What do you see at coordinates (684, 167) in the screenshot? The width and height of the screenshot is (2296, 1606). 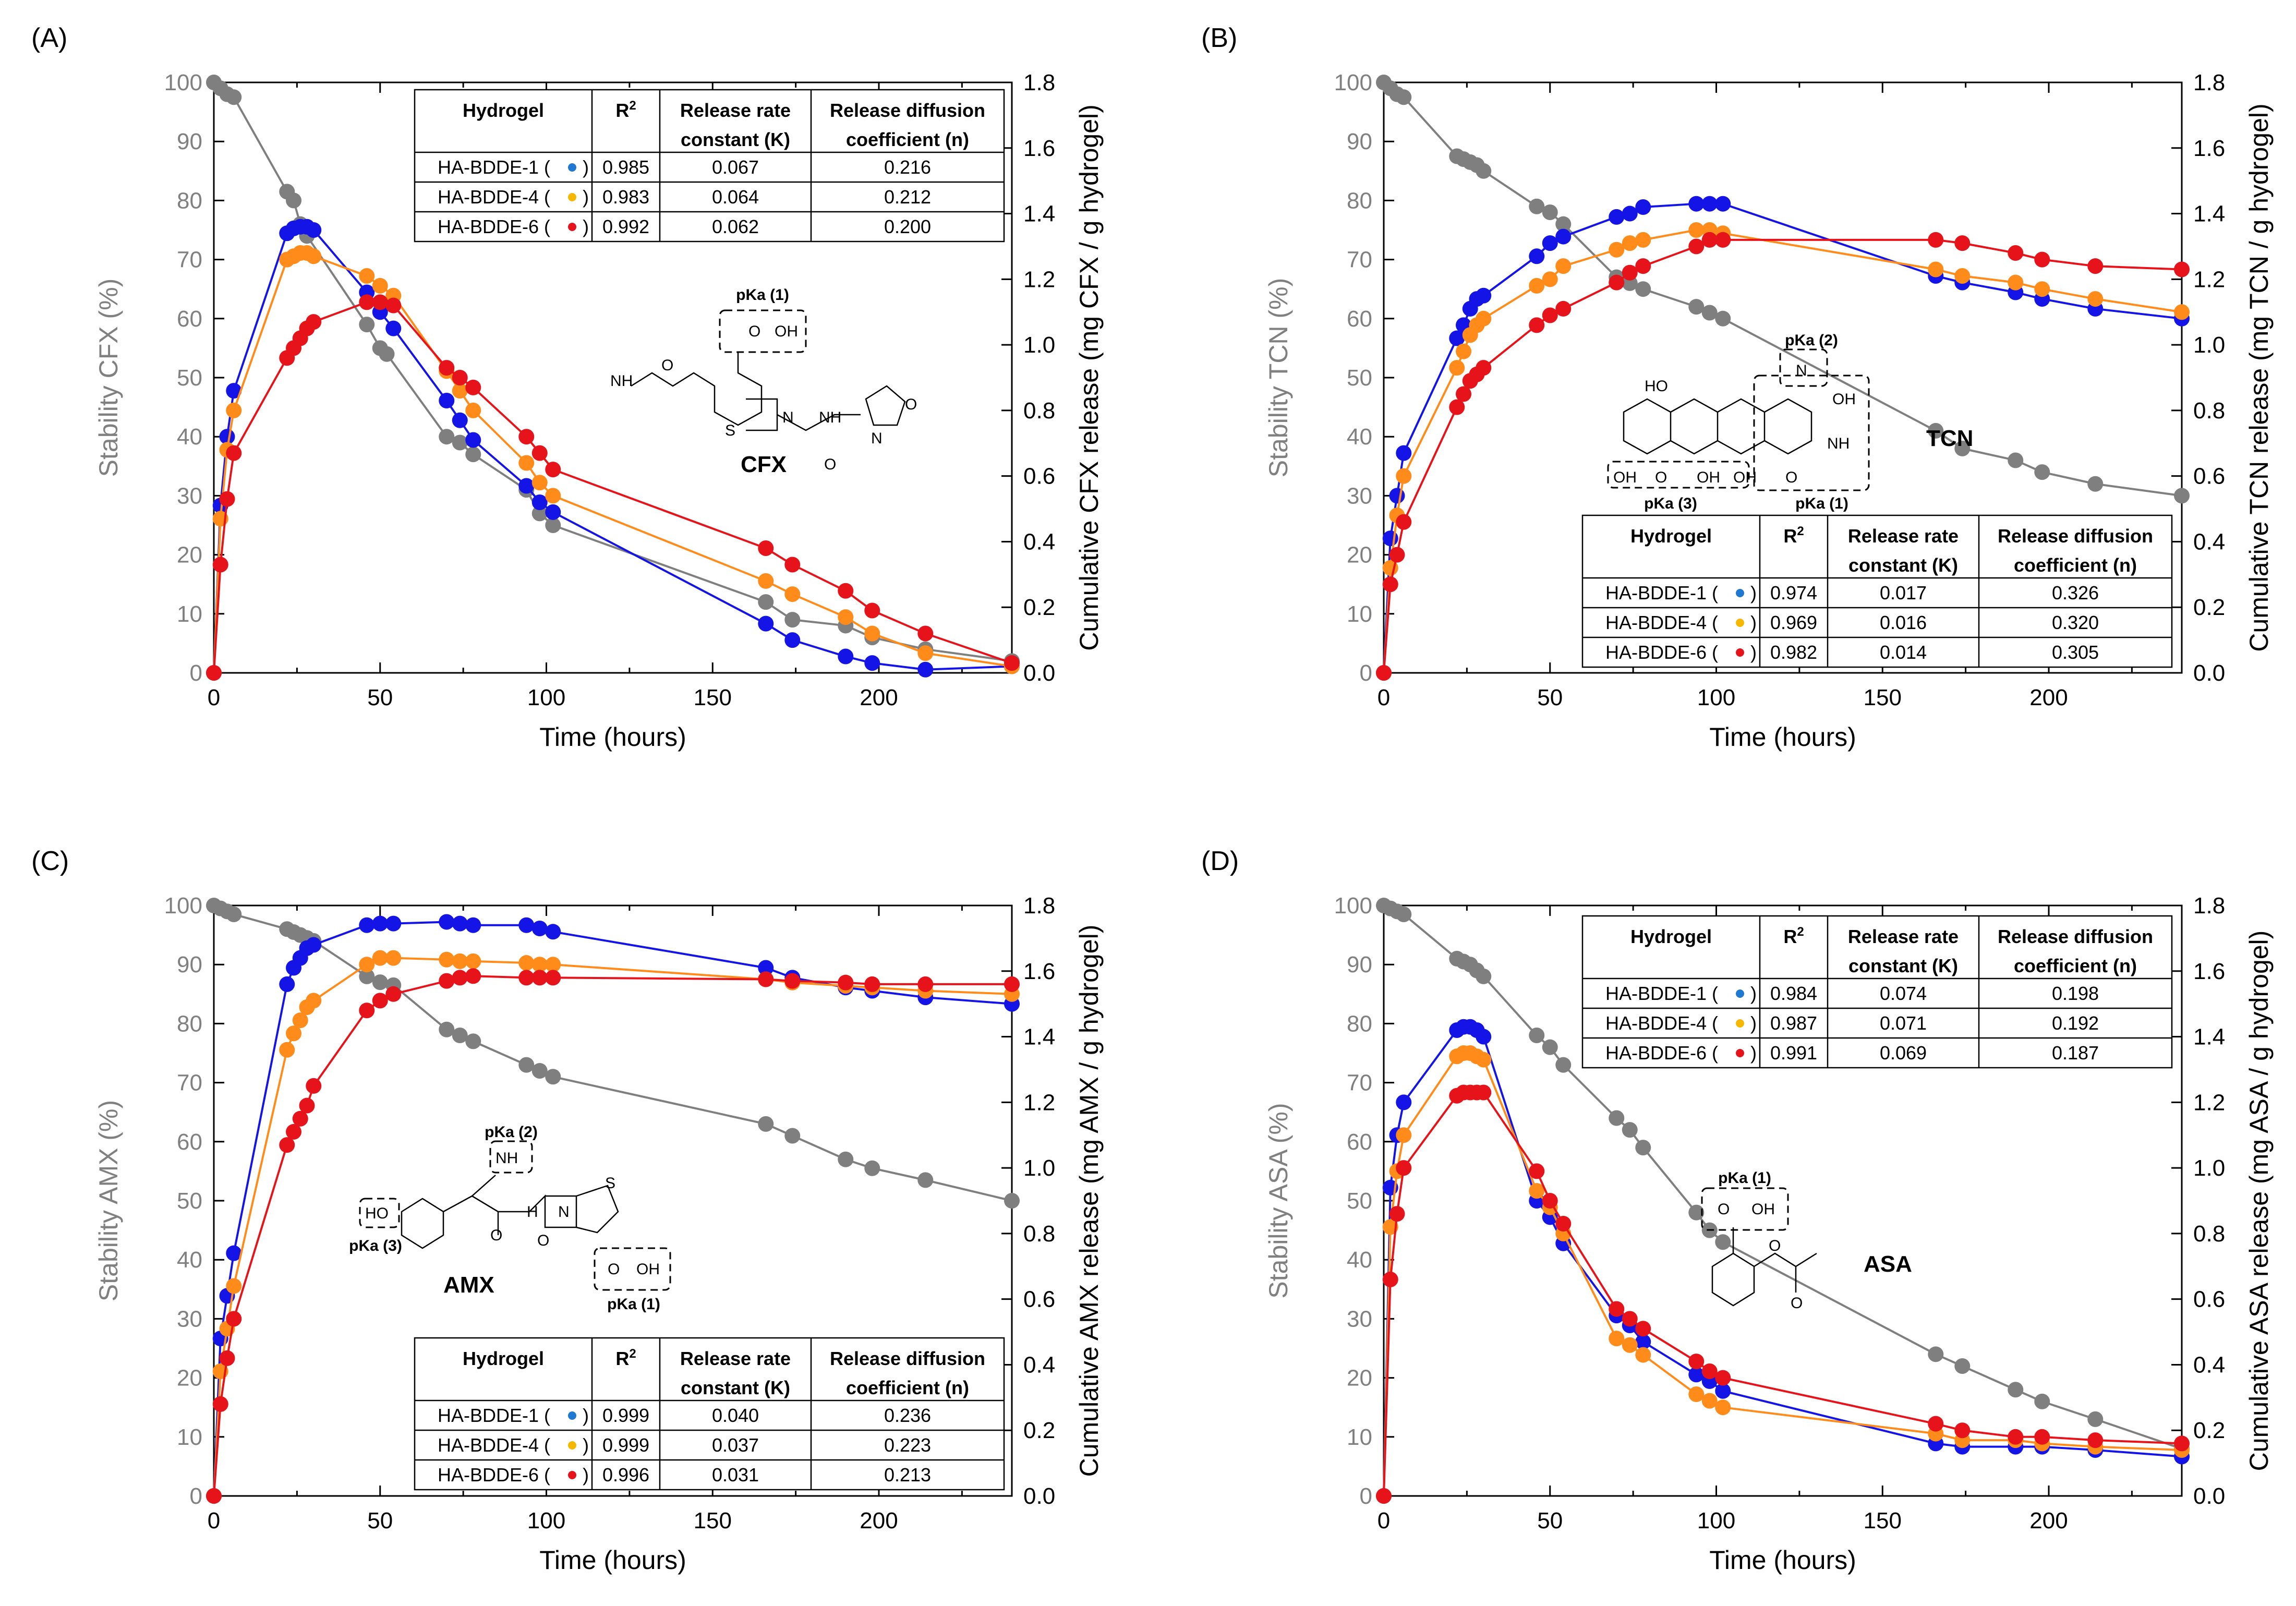 I see `table-row: HA-BDDE-1 () 0.985 0.067 0.216` at bounding box center [684, 167].